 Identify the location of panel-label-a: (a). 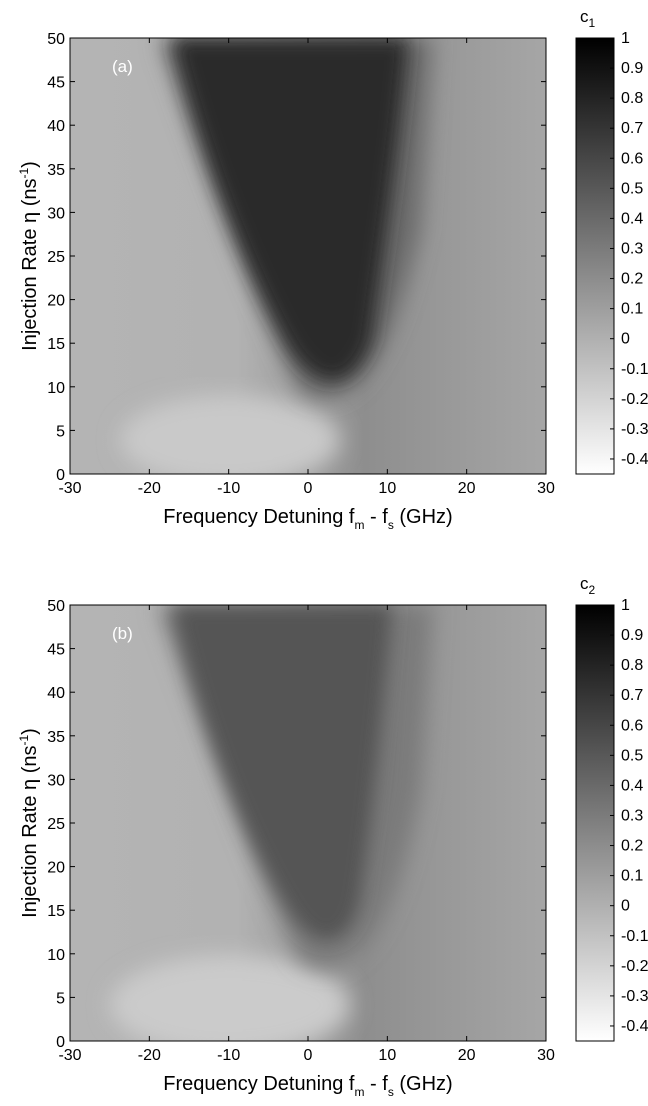
(122, 66).